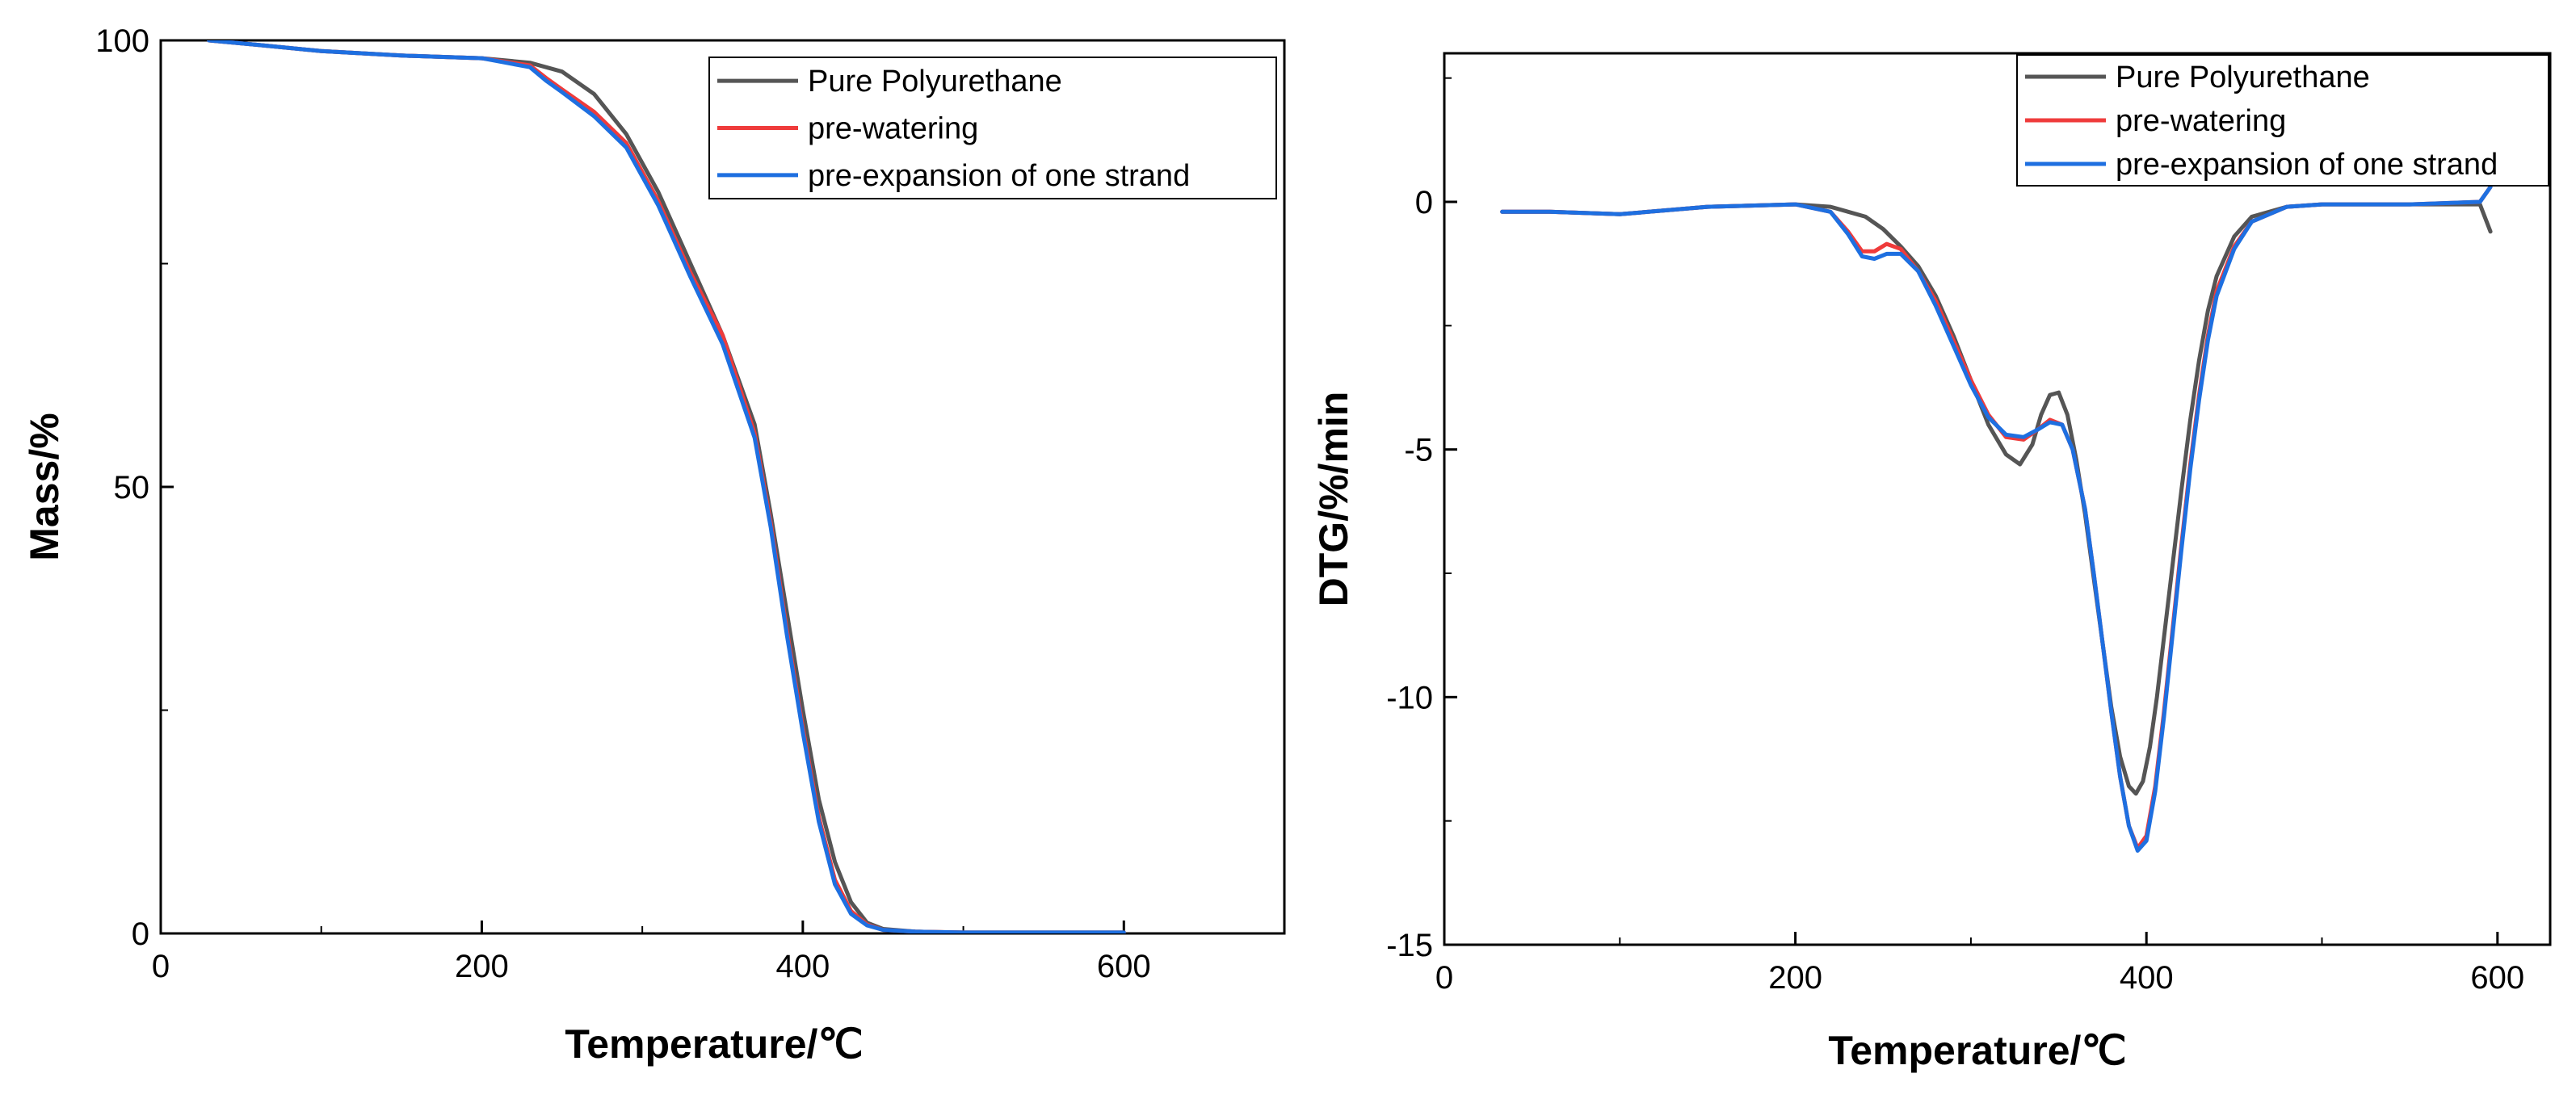 The width and height of the screenshot is (2576, 1103). I want to click on tga-y-tick-label: 100, so click(122, 41).